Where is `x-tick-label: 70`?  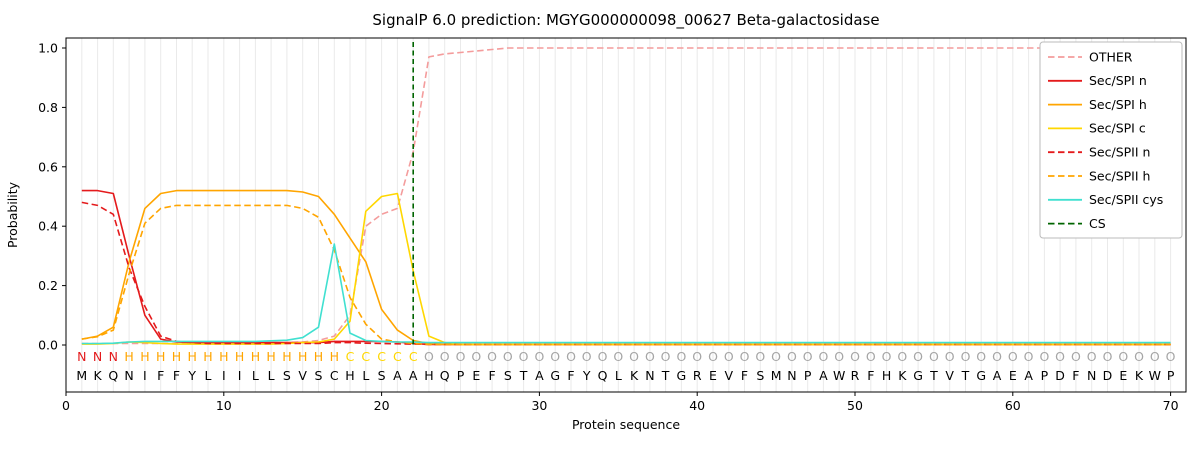 x-tick-label: 70 is located at coordinates (1171, 405).